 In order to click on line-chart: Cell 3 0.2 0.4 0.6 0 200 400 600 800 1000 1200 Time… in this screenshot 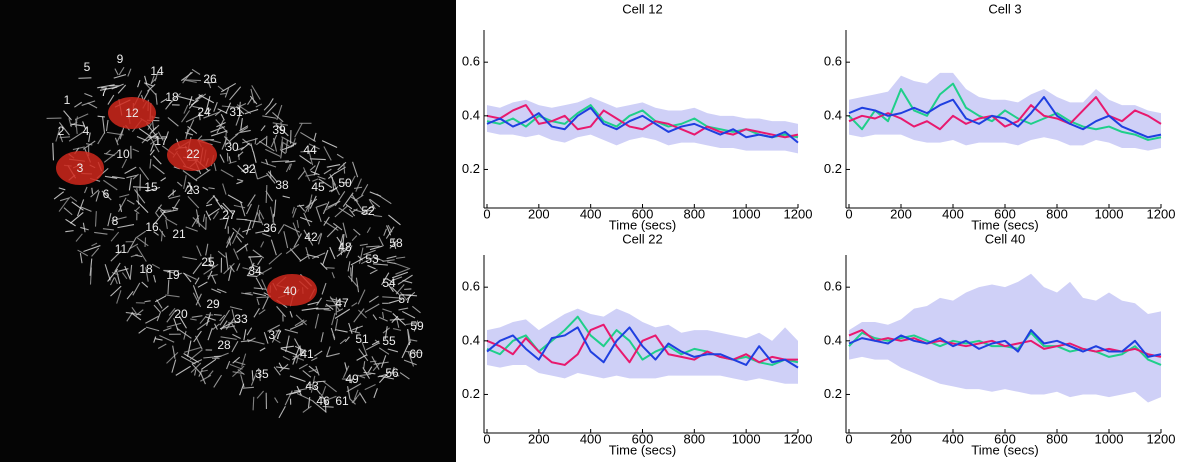, I will do `click(1000, 116)`.